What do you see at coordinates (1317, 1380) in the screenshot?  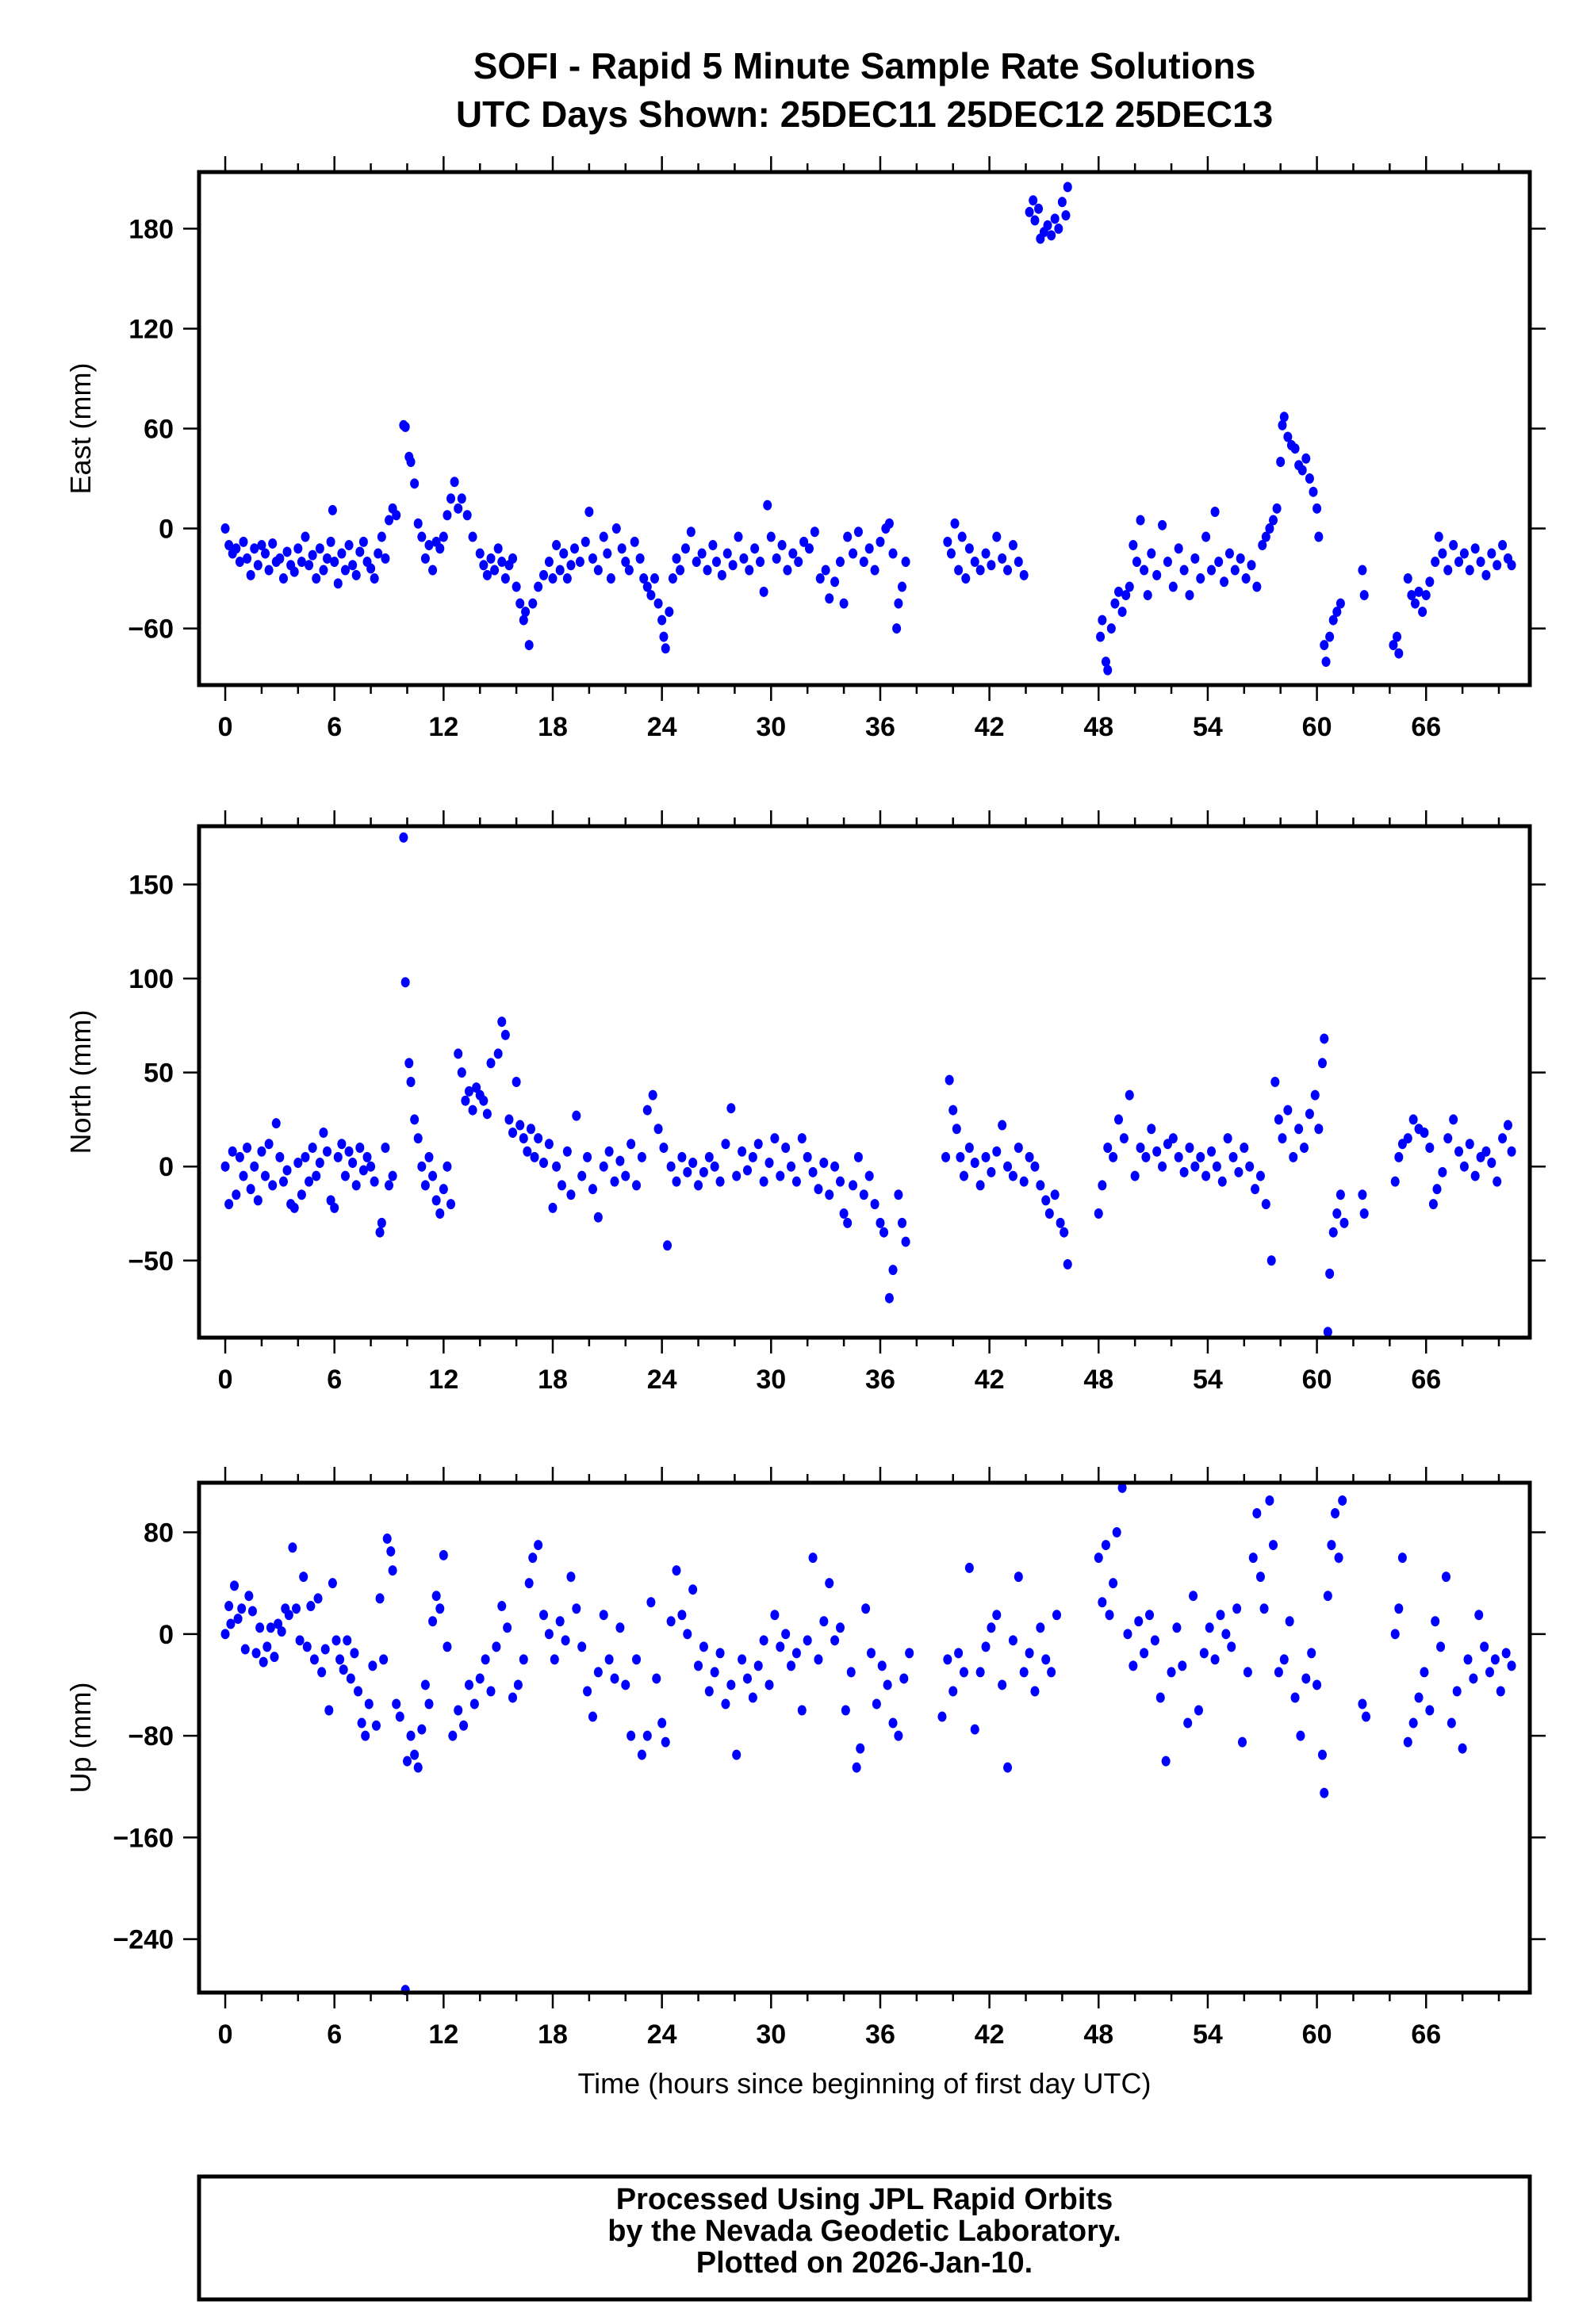 I see `x-tick-label: 60` at bounding box center [1317, 1380].